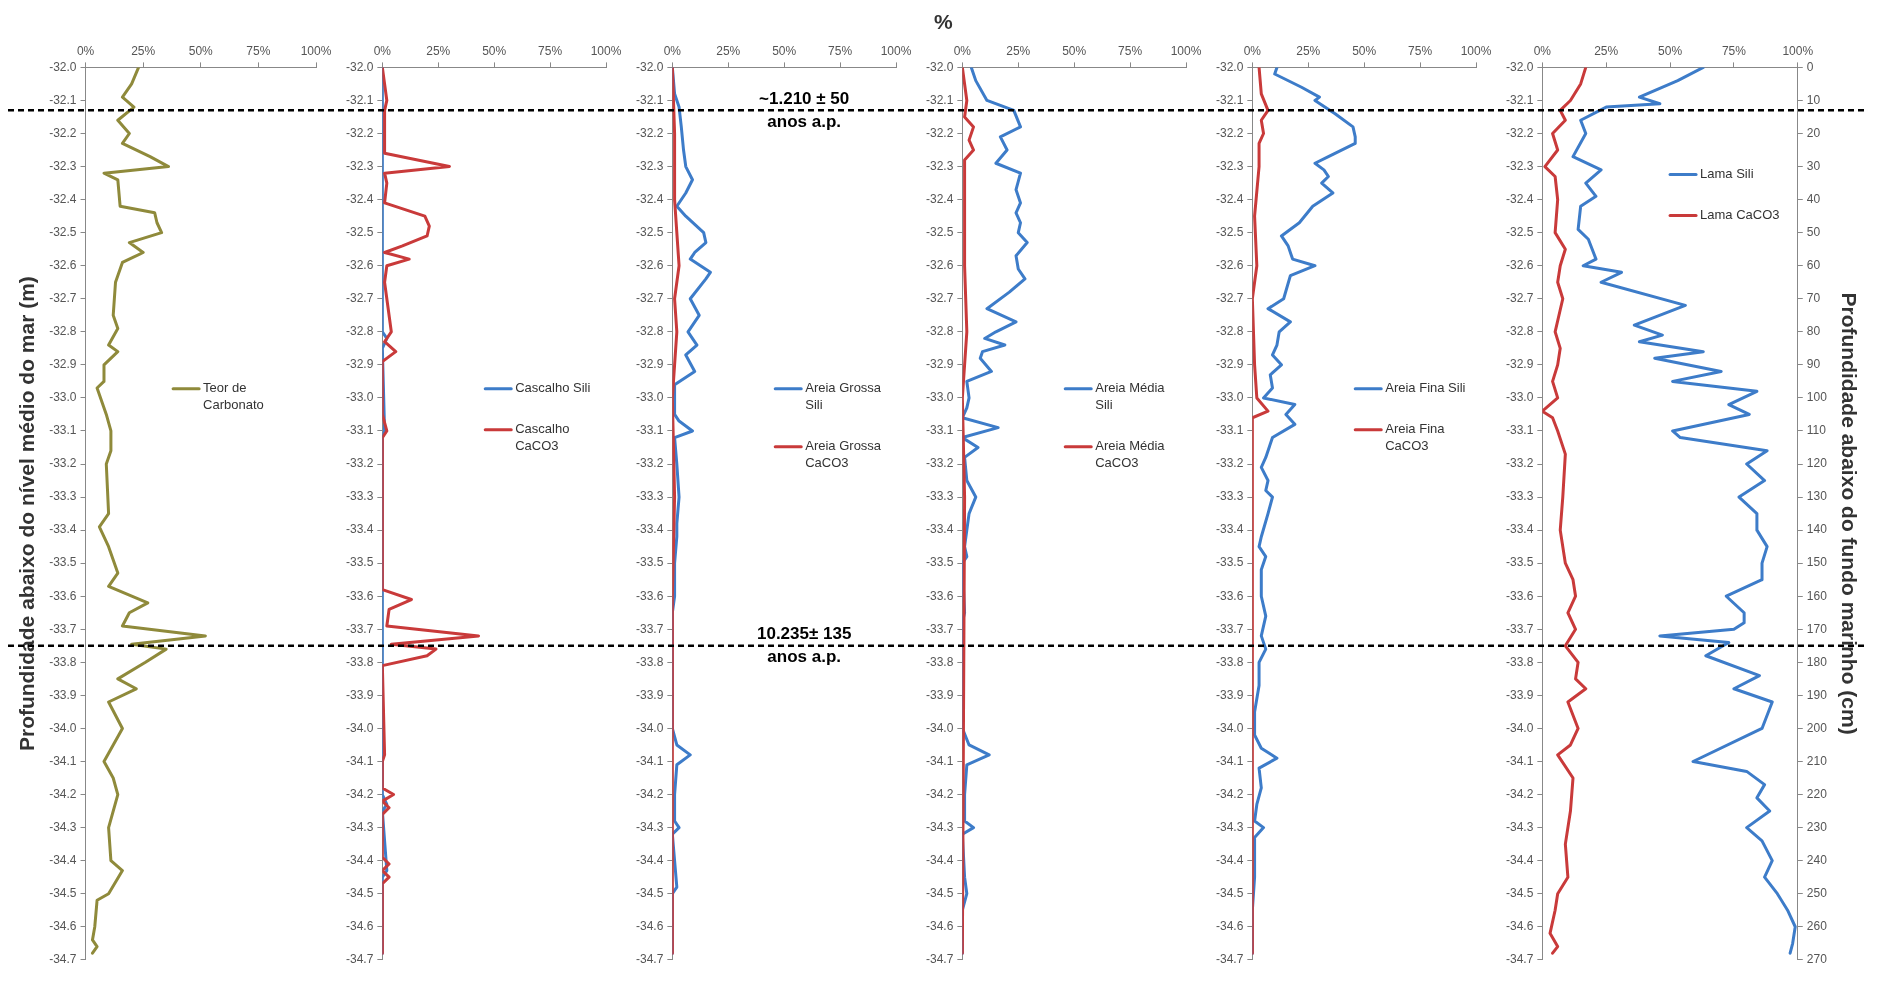  I want to click on y-tick-label: -33.2, so click(939, 463).